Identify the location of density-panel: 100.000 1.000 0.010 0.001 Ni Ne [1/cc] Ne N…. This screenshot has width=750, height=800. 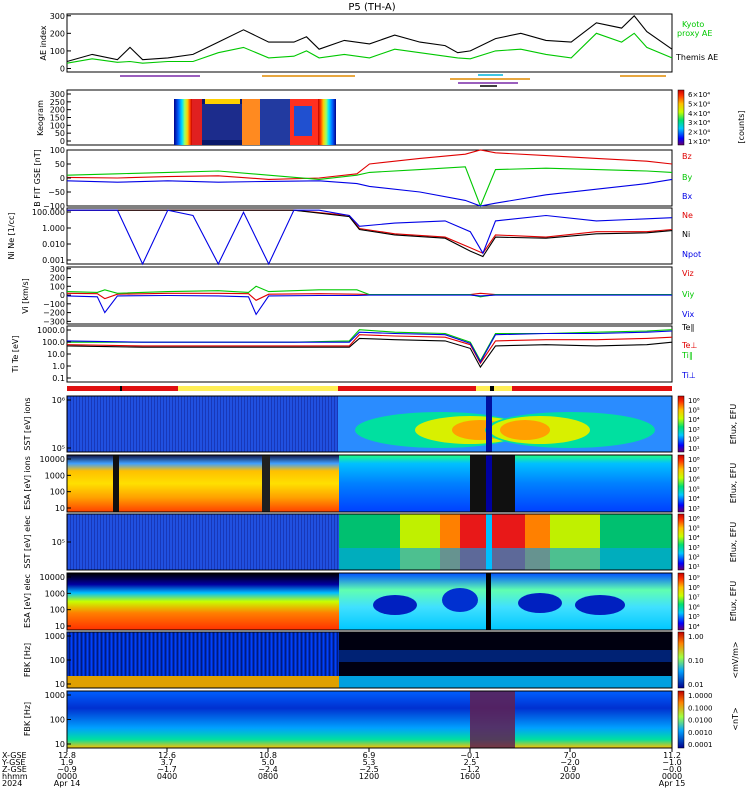
(354, 236).